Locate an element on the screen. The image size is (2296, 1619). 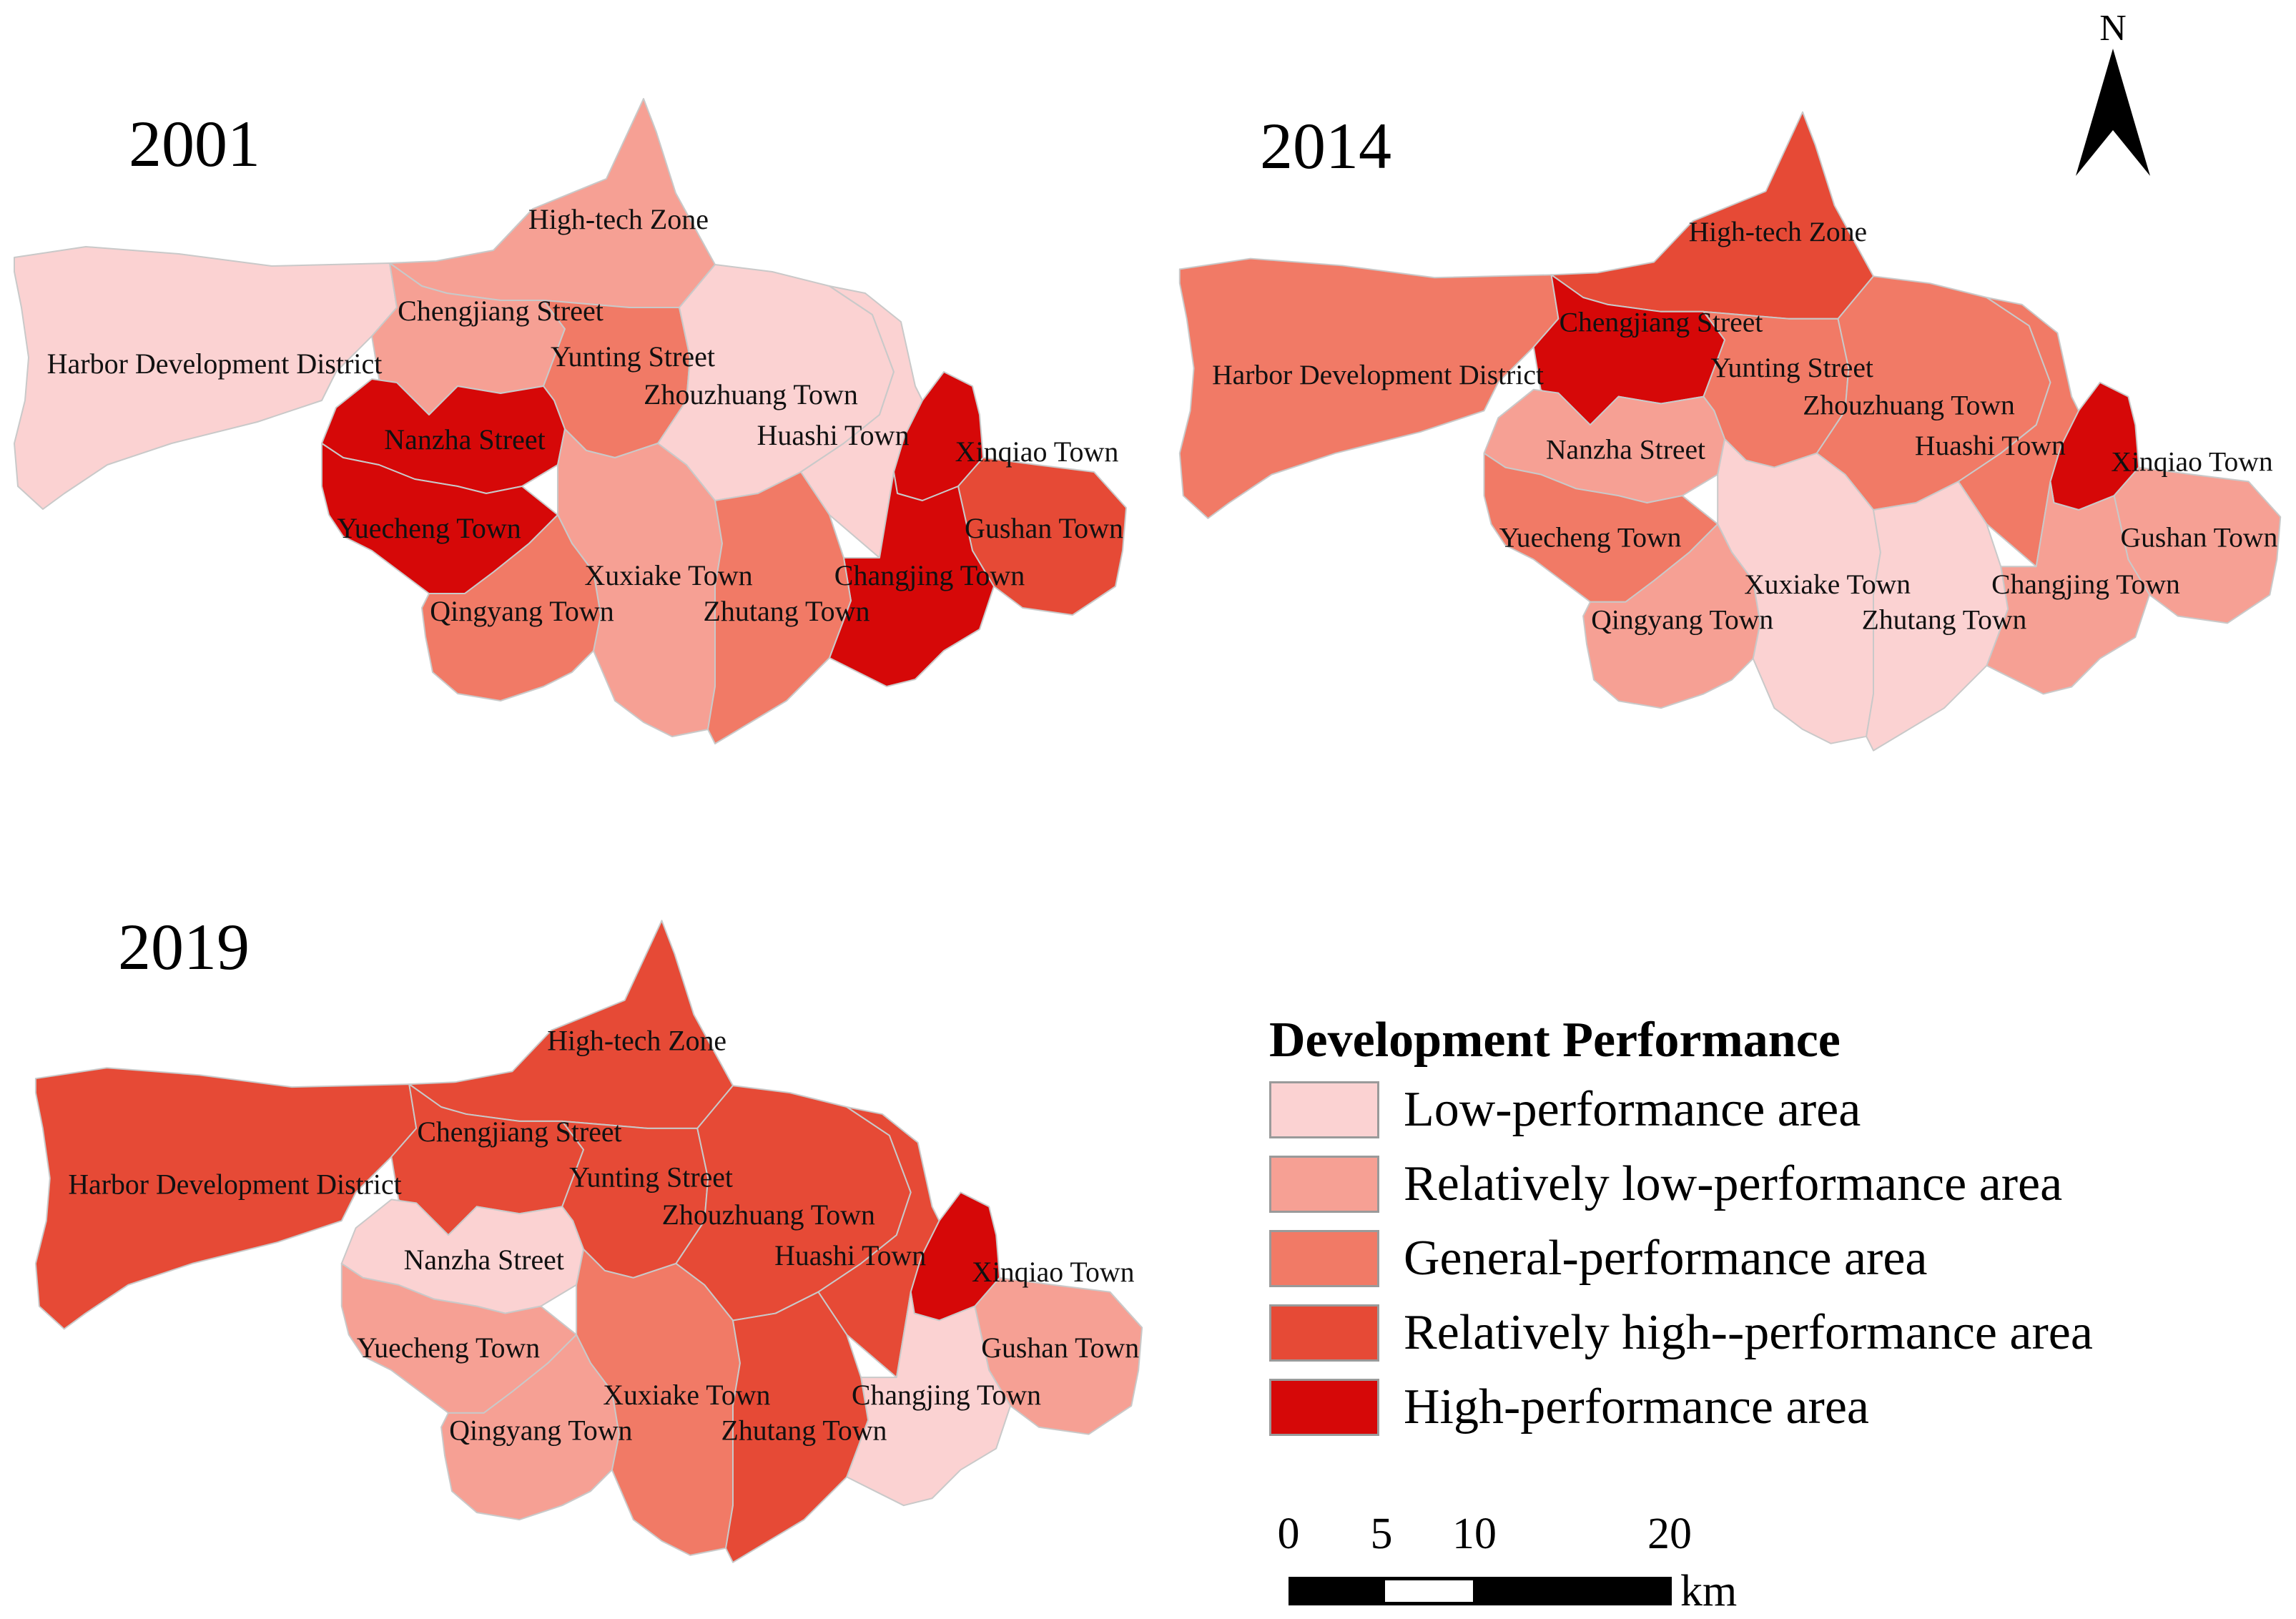
scale-tick-20: 20 is located at coordinates (1670, 1534).